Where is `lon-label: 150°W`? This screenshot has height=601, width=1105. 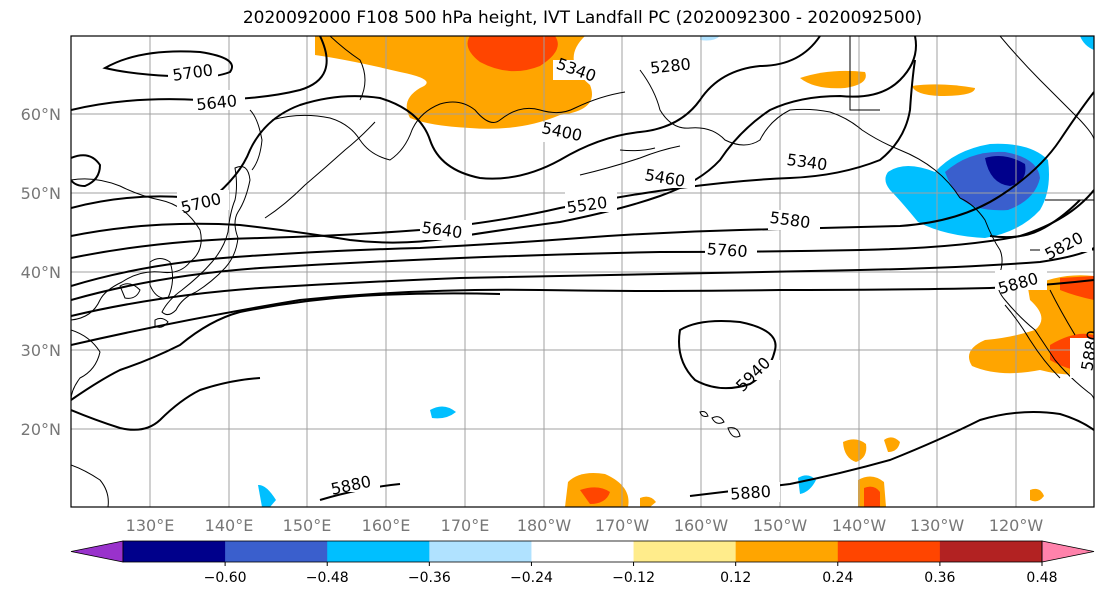 lon-label: 150°W is located at coordinates (780, 525).